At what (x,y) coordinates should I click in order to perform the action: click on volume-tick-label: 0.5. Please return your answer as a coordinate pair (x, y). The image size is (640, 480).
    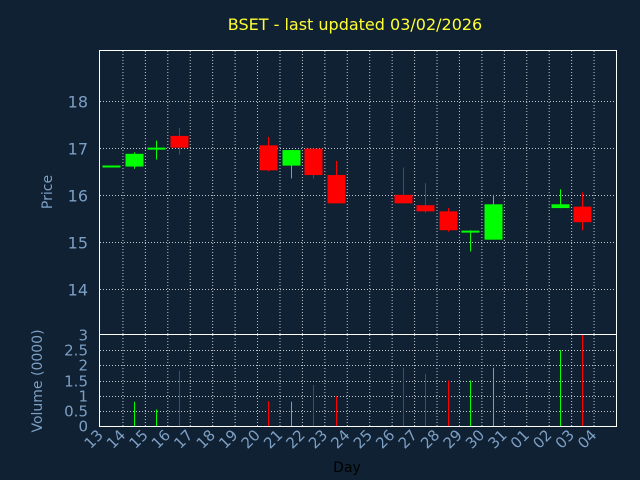
    Looking at the image, I should click on (76, 412).